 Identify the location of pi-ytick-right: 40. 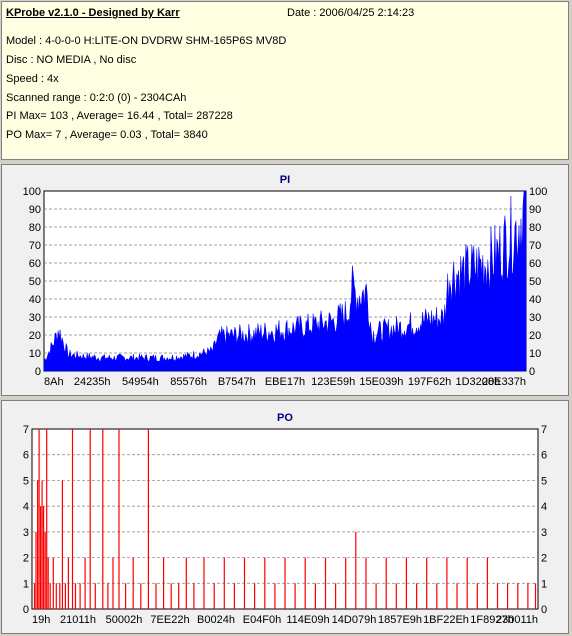
(535, 300).